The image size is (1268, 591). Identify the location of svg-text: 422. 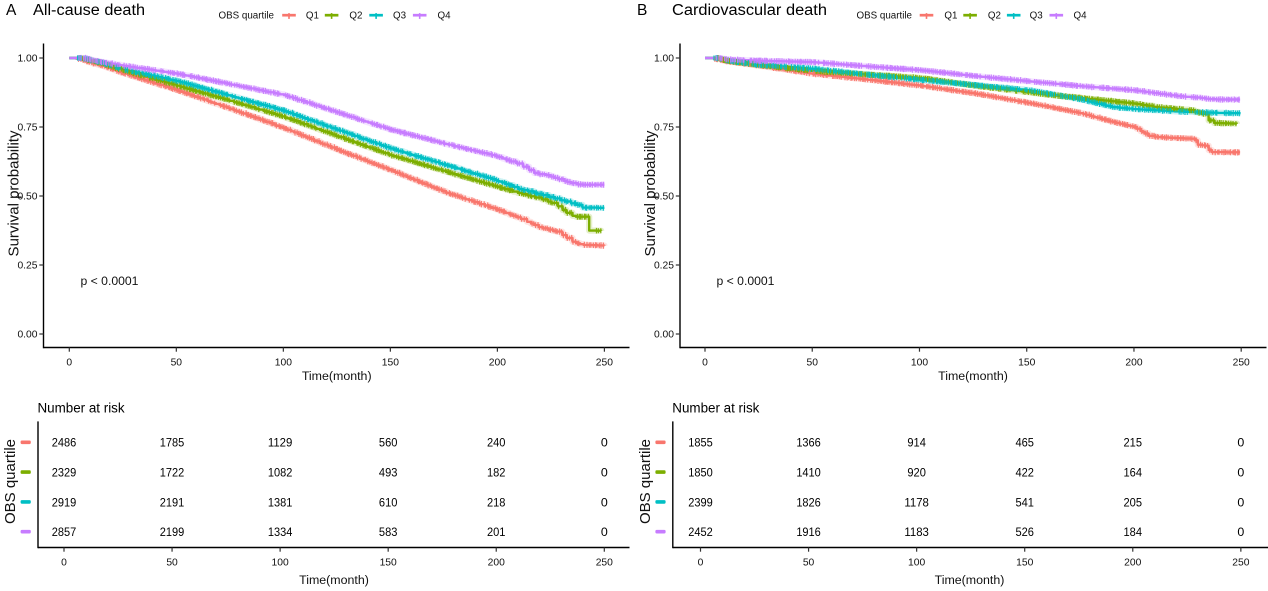
(1024, 473).